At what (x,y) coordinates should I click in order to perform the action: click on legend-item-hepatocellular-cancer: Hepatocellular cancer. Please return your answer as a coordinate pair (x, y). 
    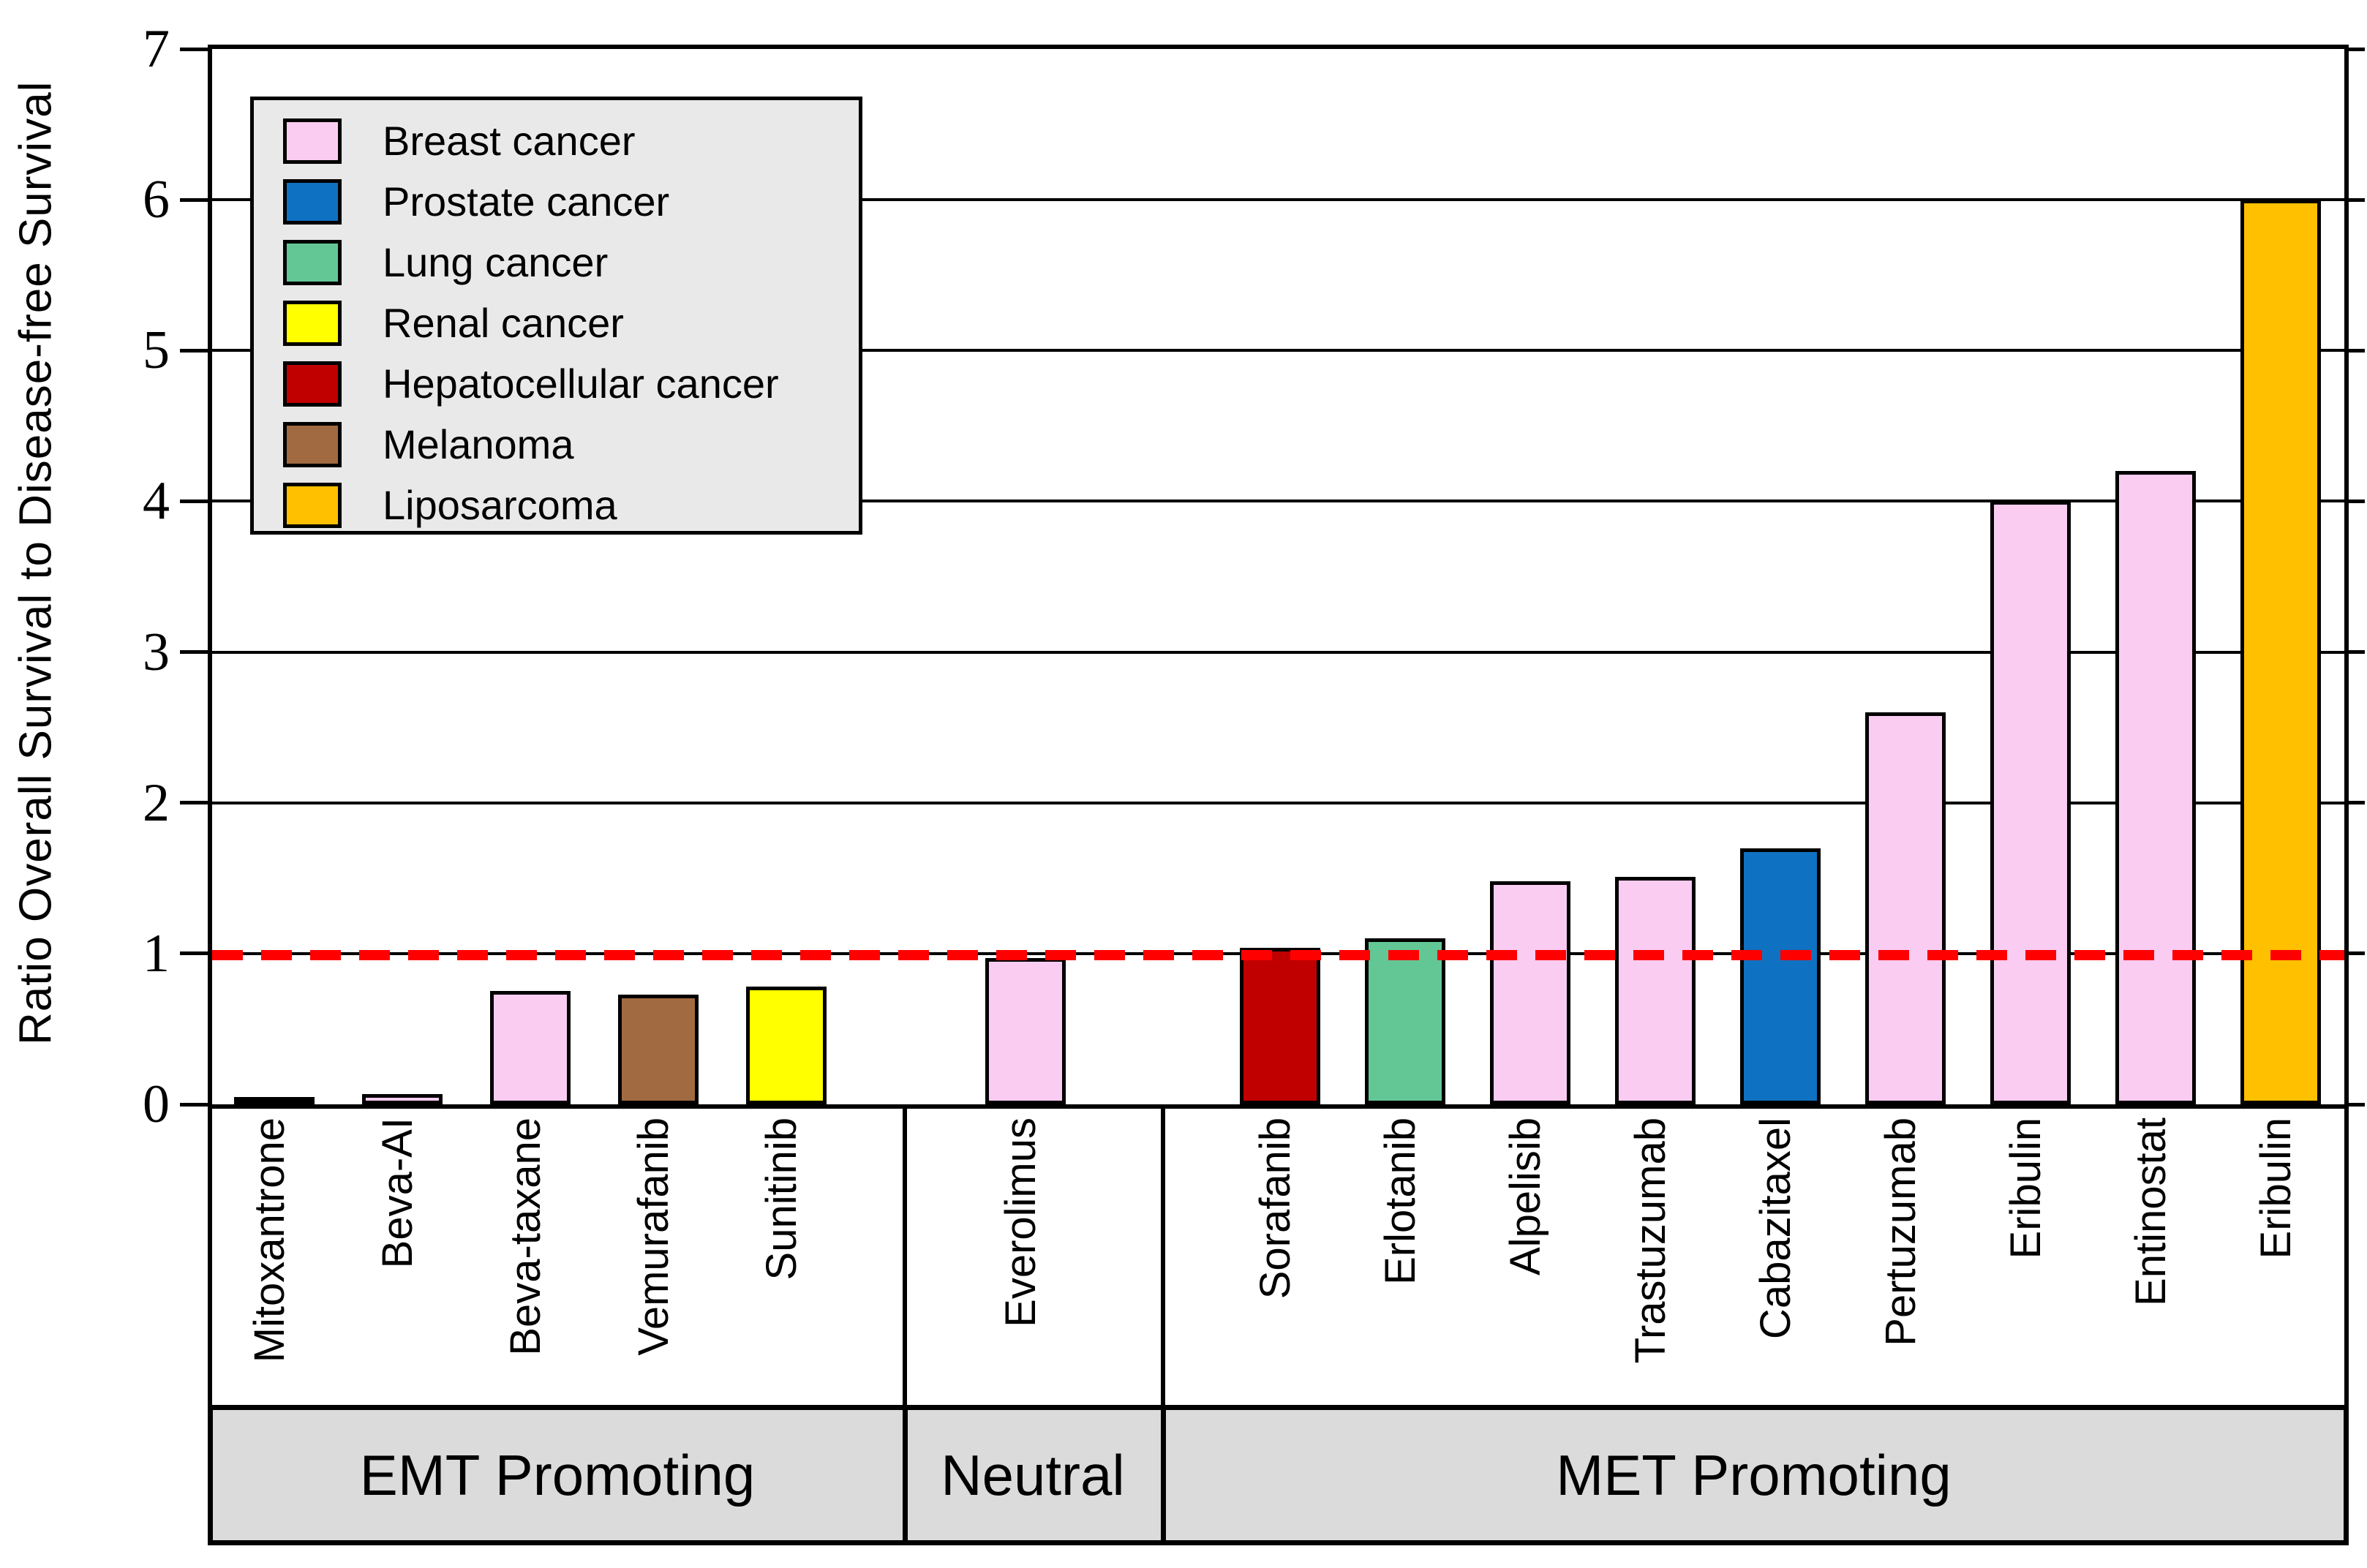
    Looking at the image, I should click on (571, 383).